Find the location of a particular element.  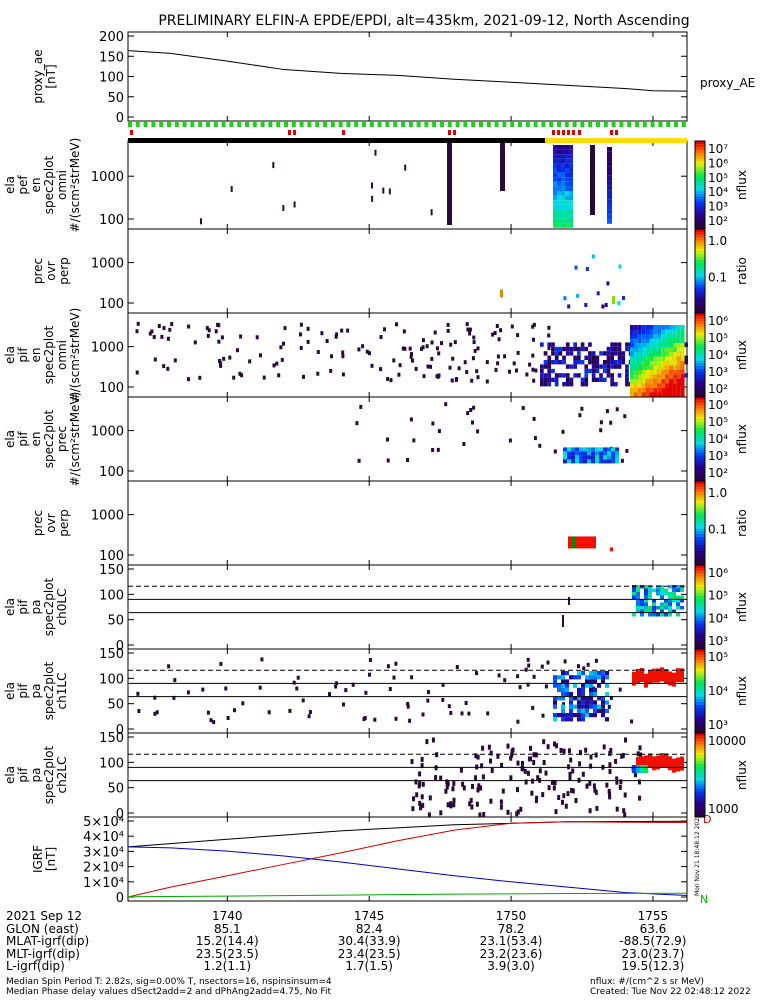

proxy-ae-line is located at coordinates (407, 71).